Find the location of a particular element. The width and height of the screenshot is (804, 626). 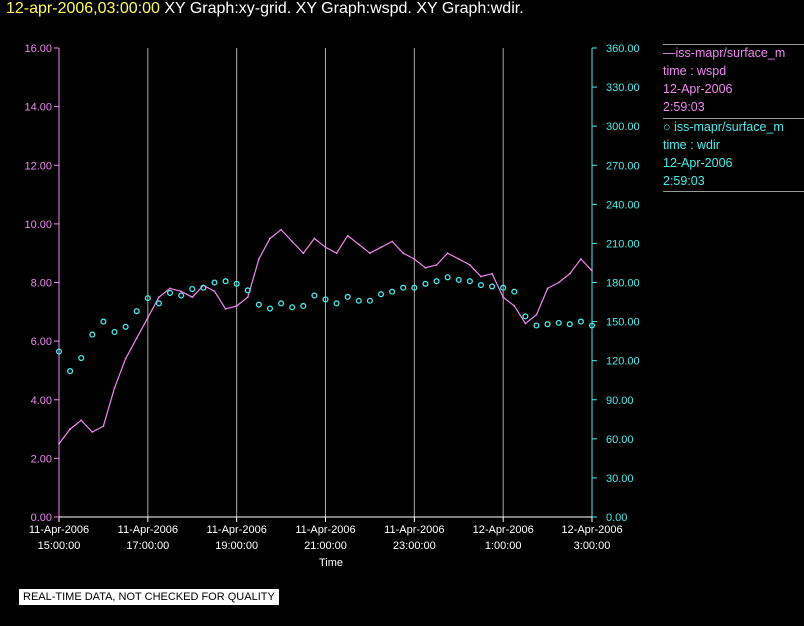

left-tick-label: 4.00 is located at coordinates (41, 401).